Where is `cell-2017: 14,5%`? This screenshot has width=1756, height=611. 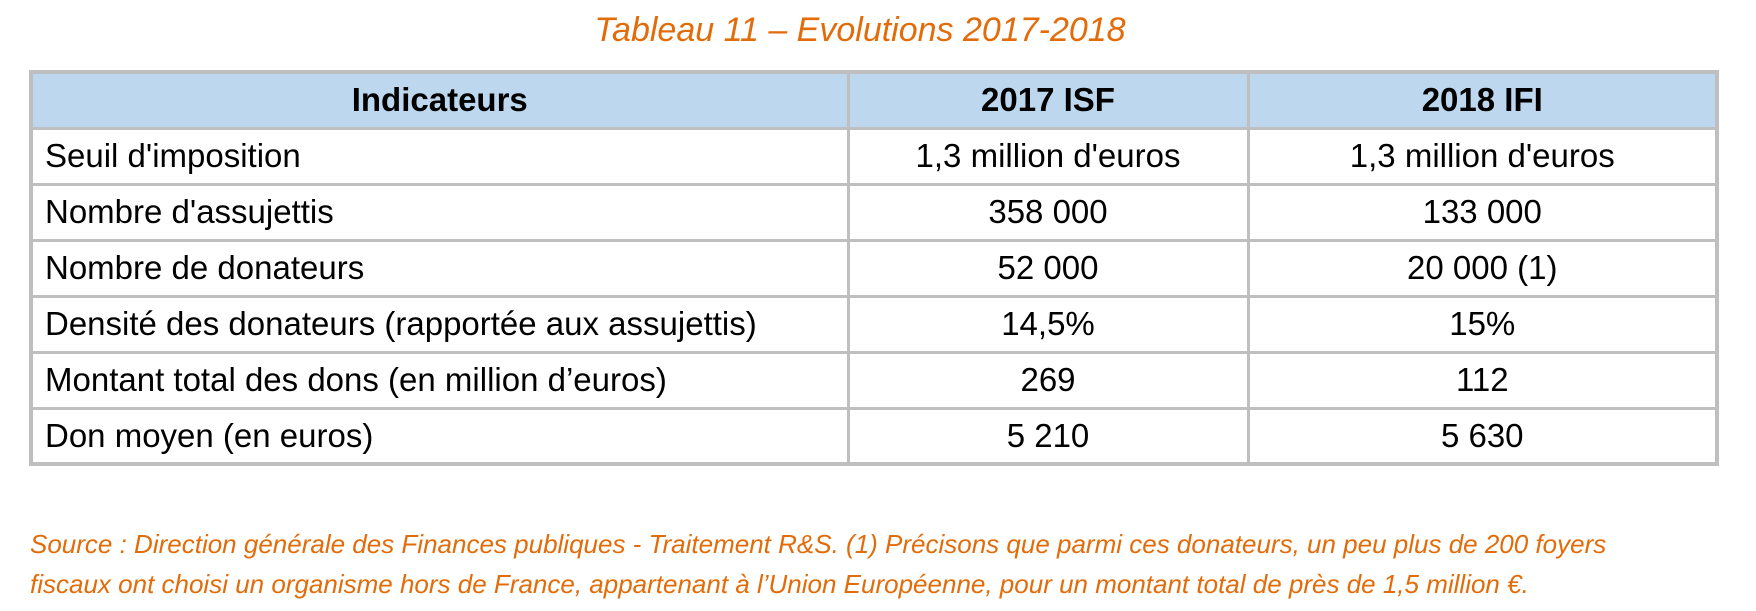 cell-2017: 14,5% is located at coordinates (1048, 324).